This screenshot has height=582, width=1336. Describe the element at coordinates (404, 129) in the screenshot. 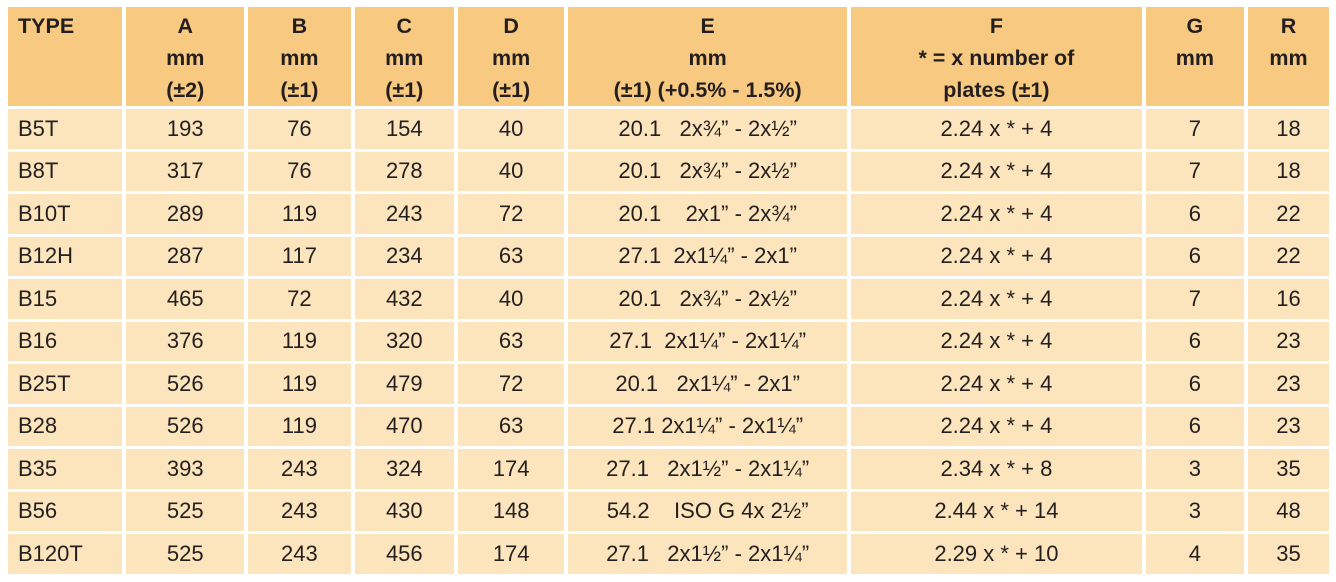

I see `cell-c: 154` at that location.